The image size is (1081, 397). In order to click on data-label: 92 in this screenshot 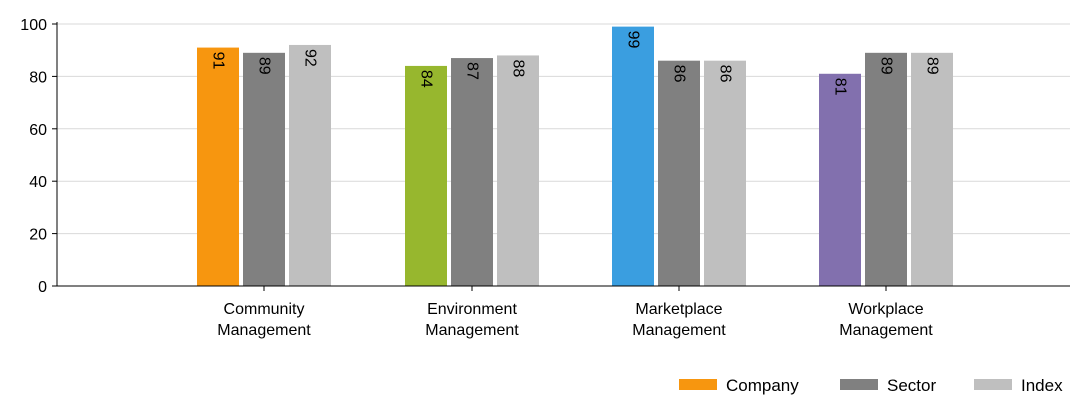, I will do `click(310, 58)`.